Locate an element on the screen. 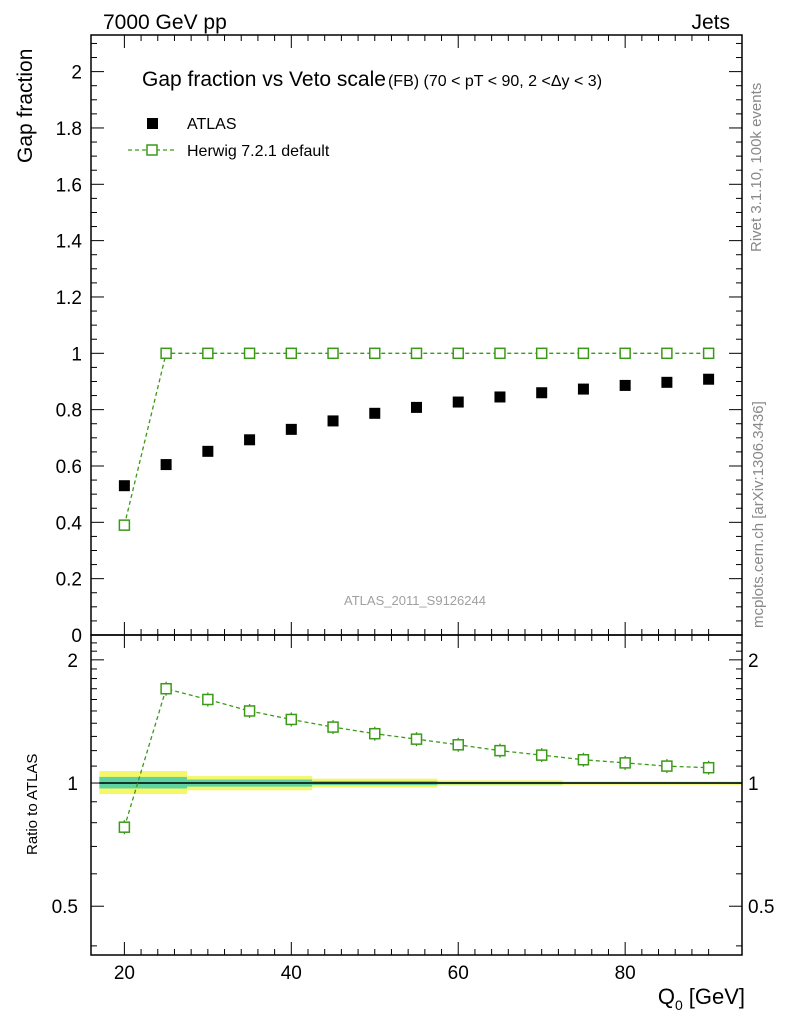 Image resolution: width=786 pixels, height=1024 pixels. ratio-tick-label: 2 is located at coordinates (72, 661).